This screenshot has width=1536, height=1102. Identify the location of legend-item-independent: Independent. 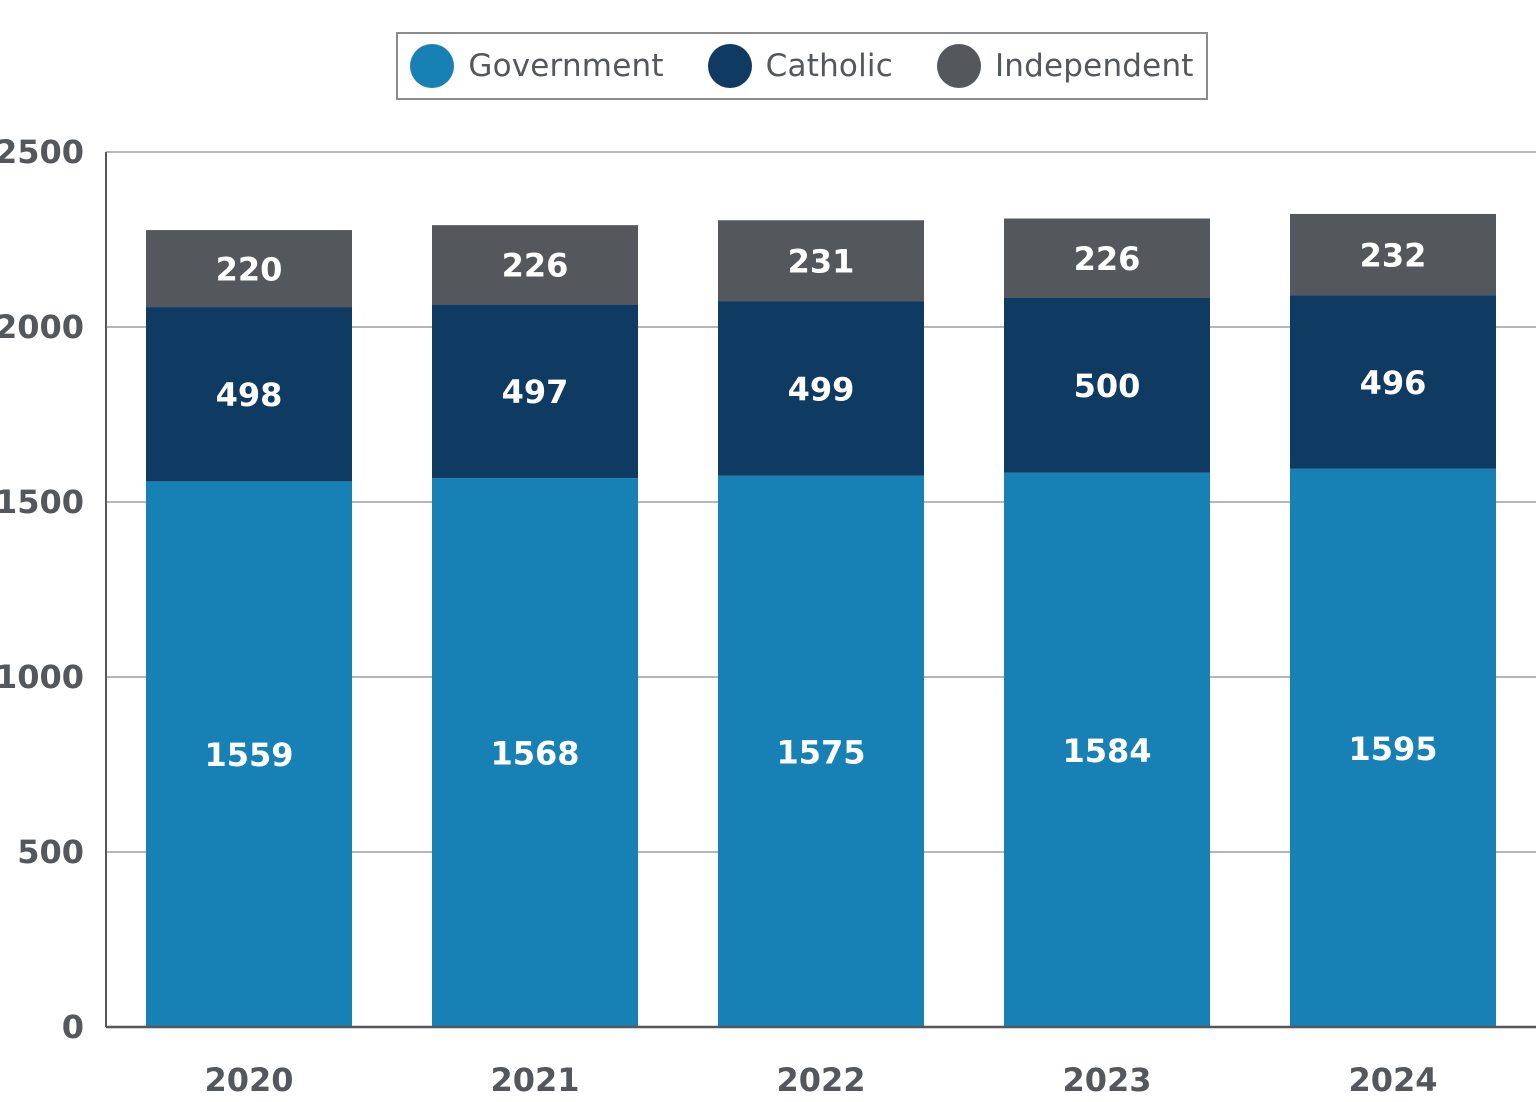
(1065, 66).